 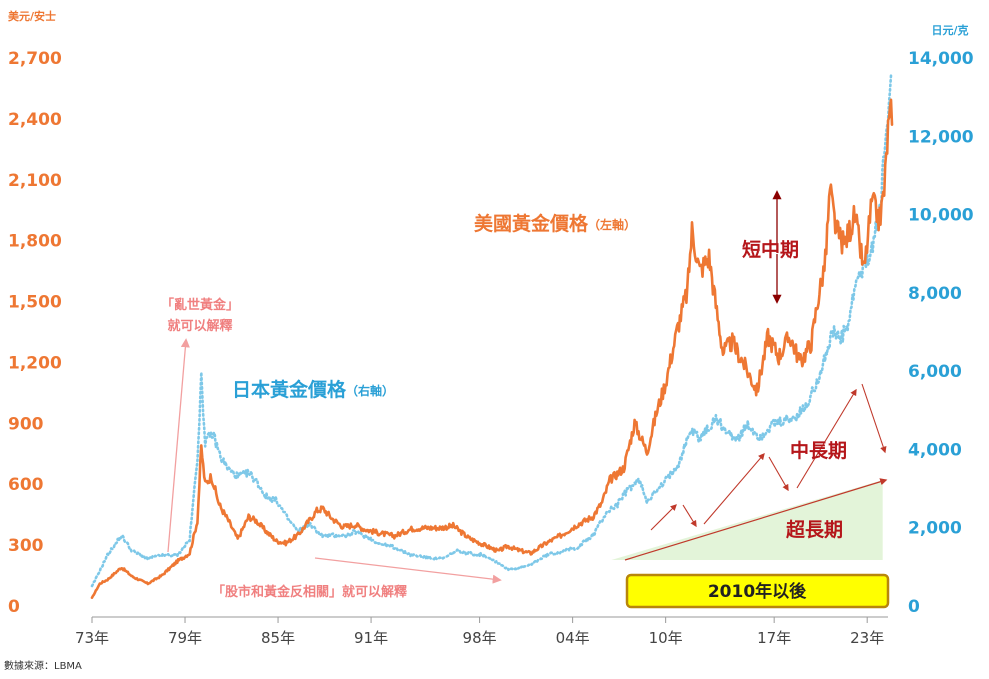 I want to click on x-tick-label: 73年, so click(x=92, y=638).